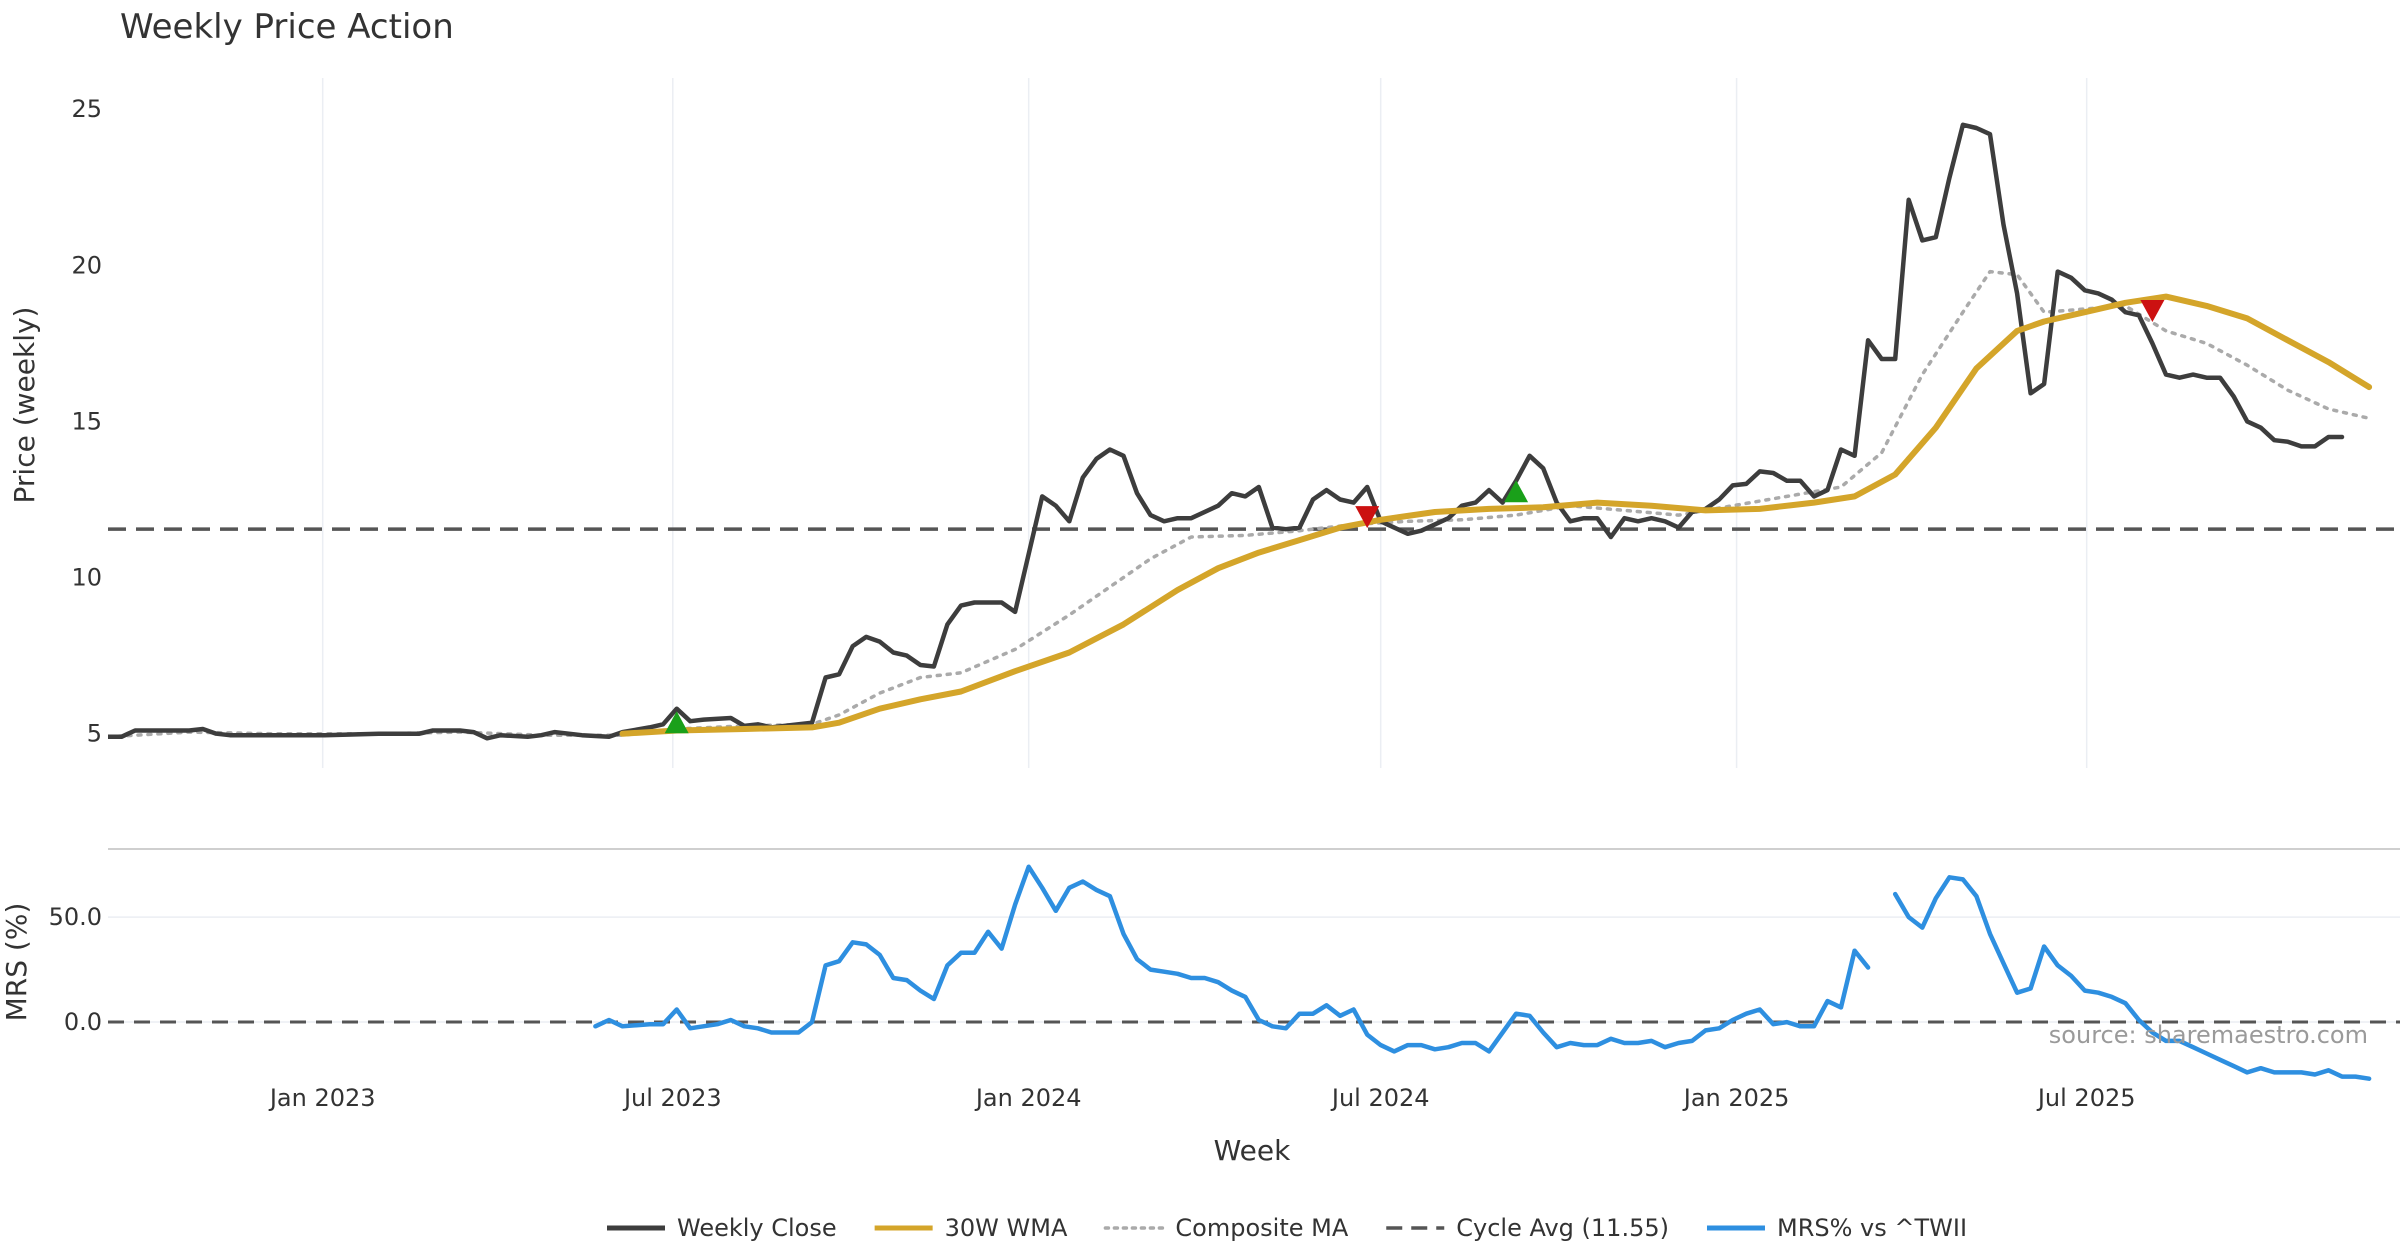 This screenshot has width=2400, height=1260. I want to click on x-tick-label: Jan 2025, so click(1736, 1098).